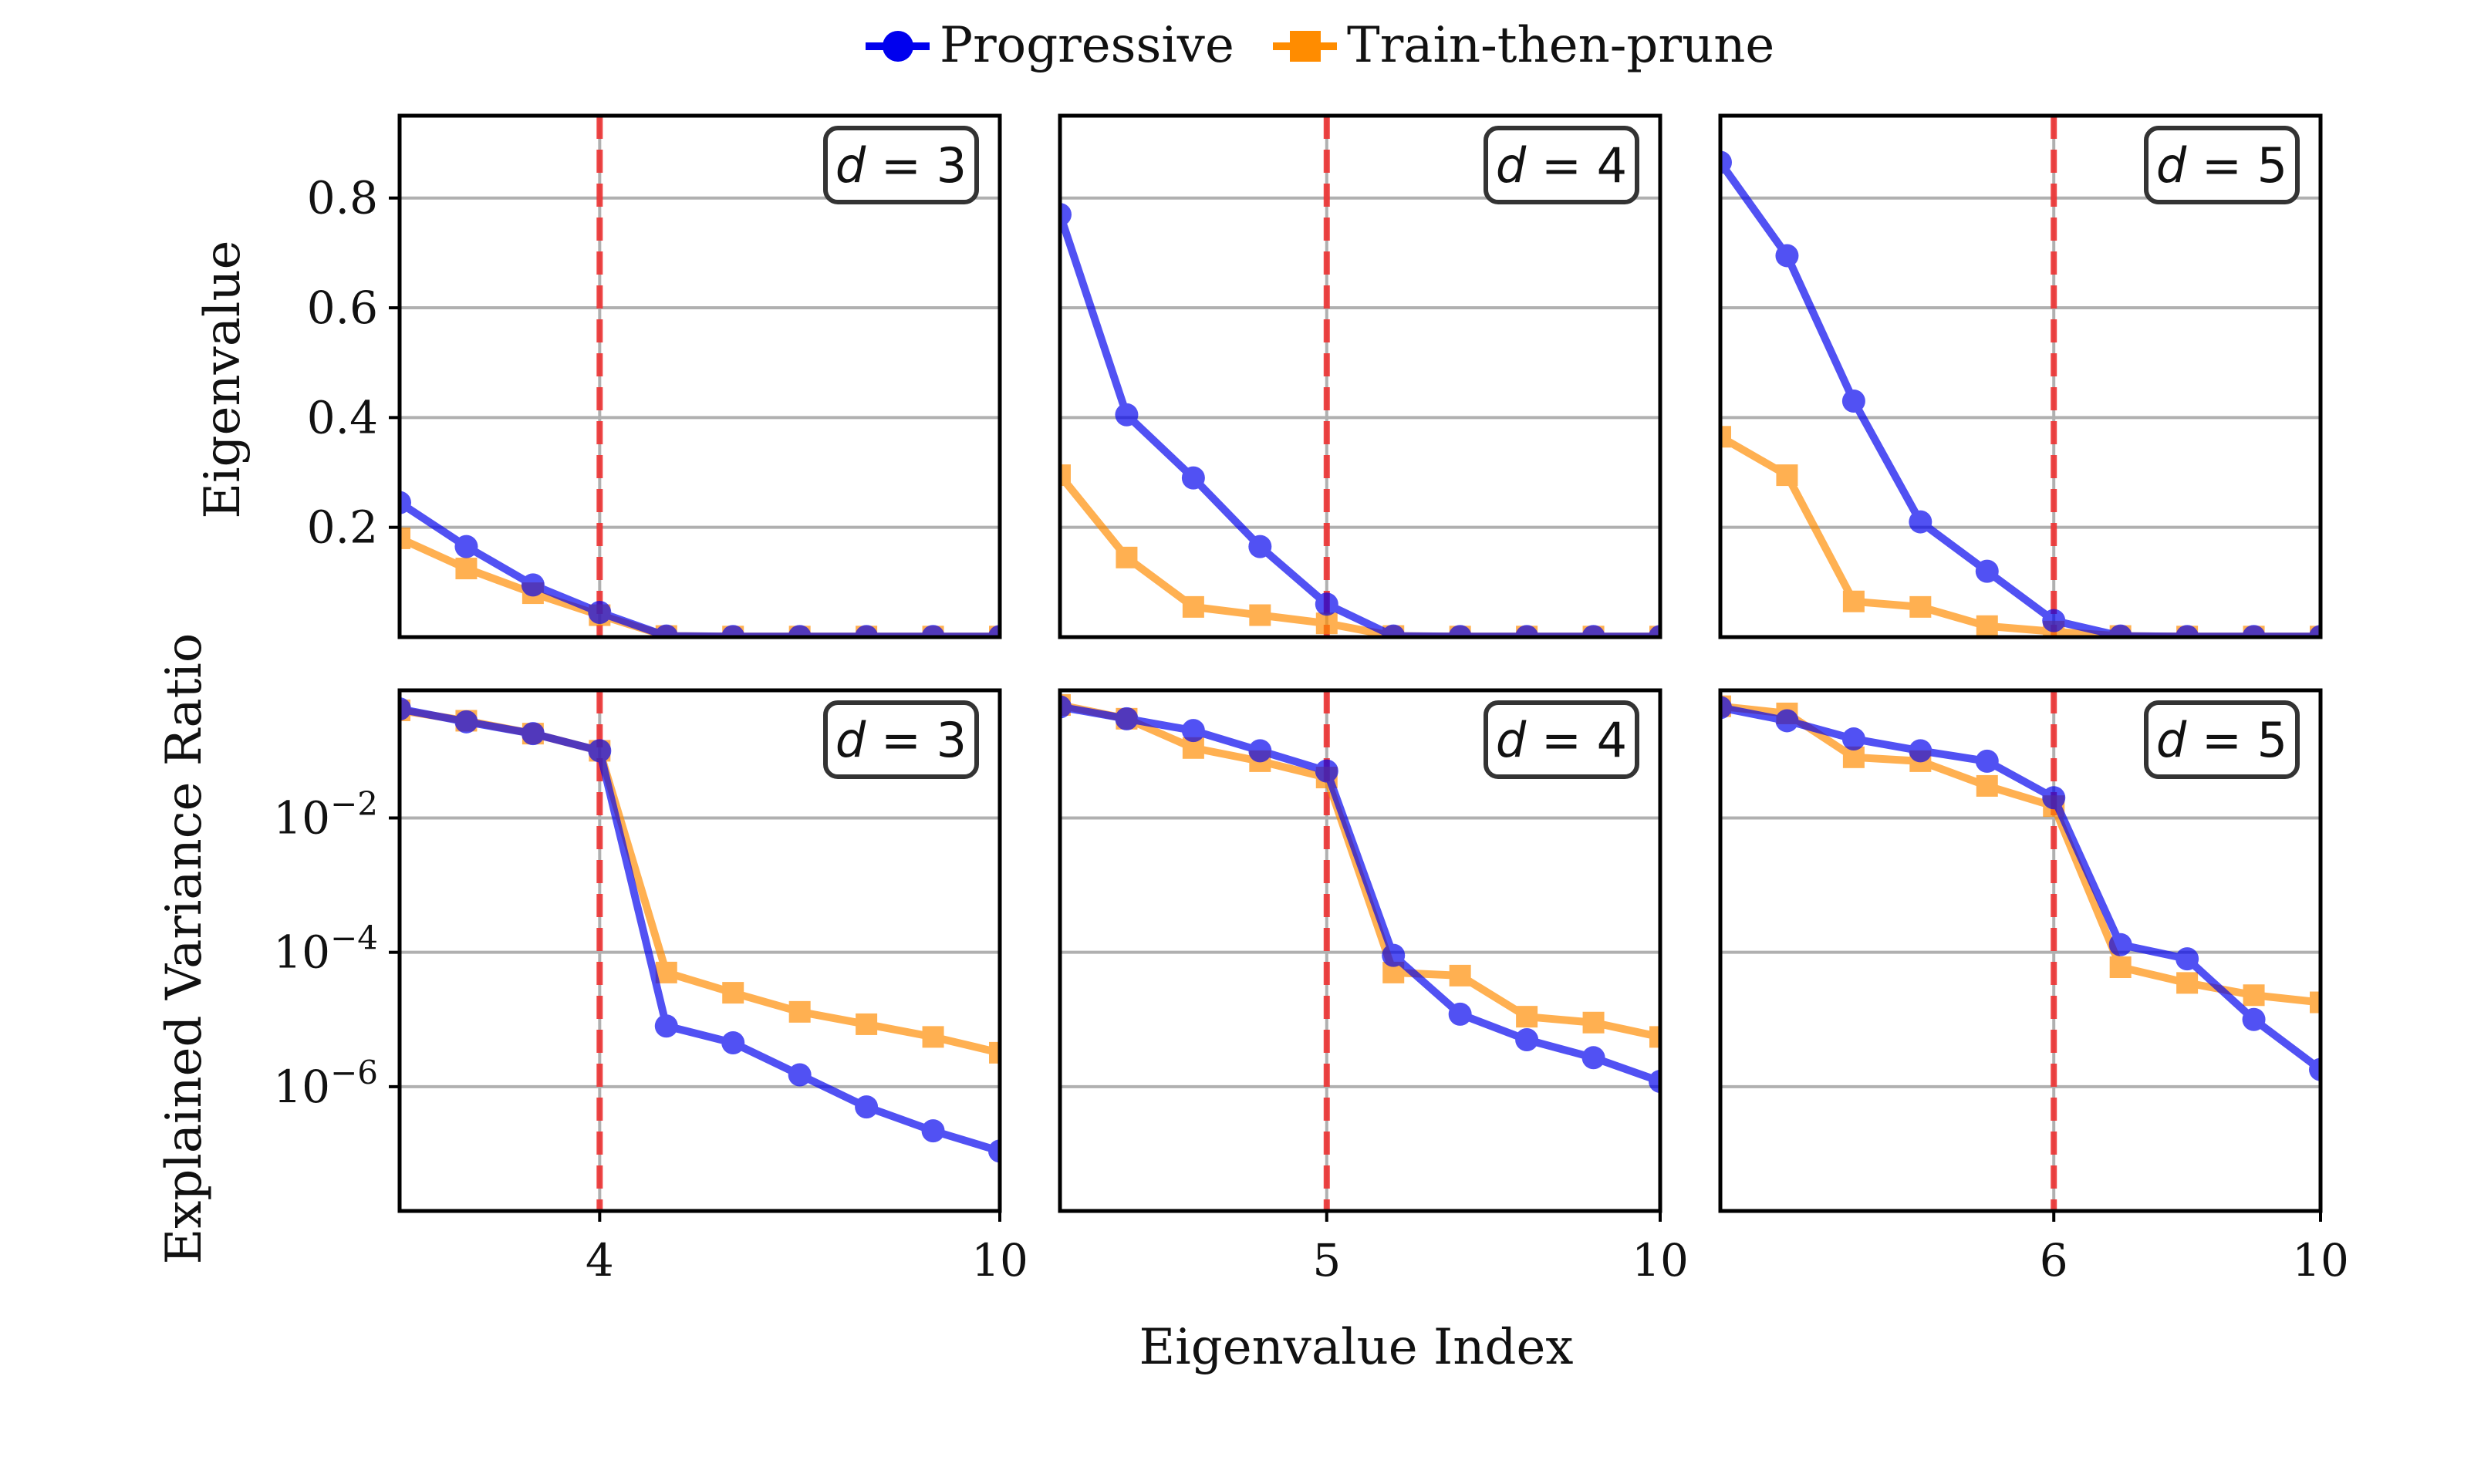 The image size is (2481, 1484). Describe the element at coordinates (2020, 376) in the screenshot. I see `panel-eig-d5: d = 5` at that location.